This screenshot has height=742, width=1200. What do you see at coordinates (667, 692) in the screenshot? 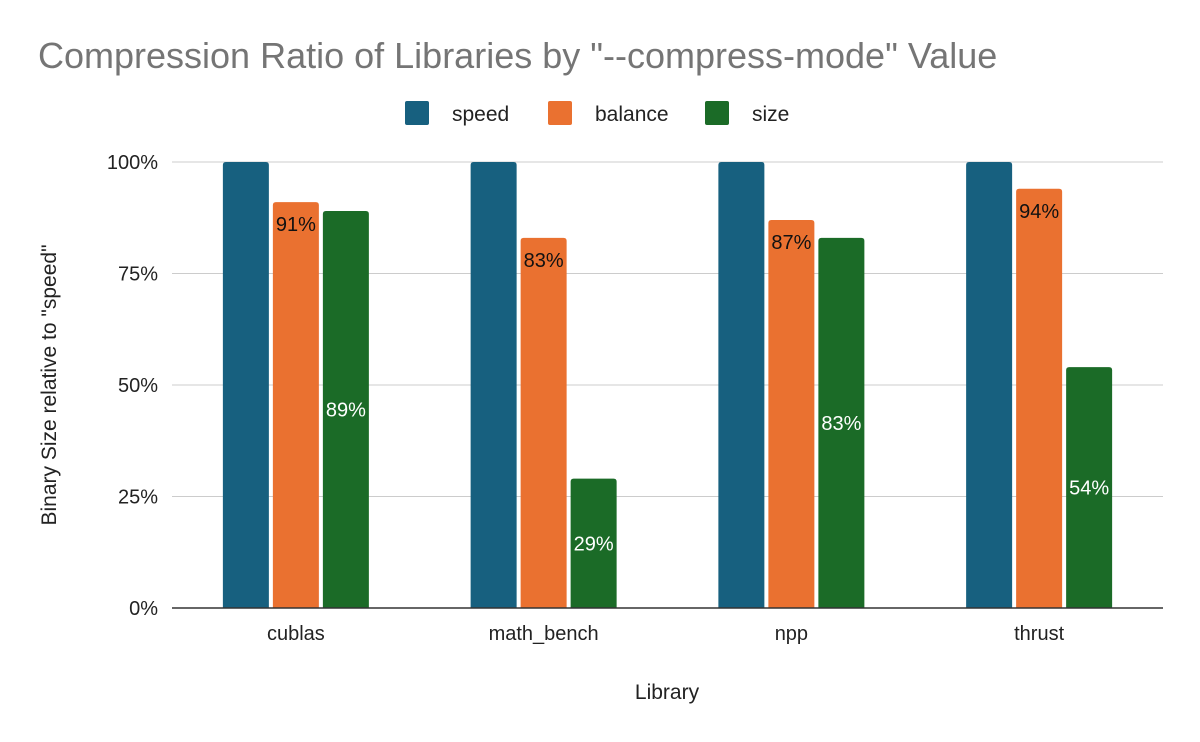
I see `x-axis-label: Library` at bounding box center [667, 692].